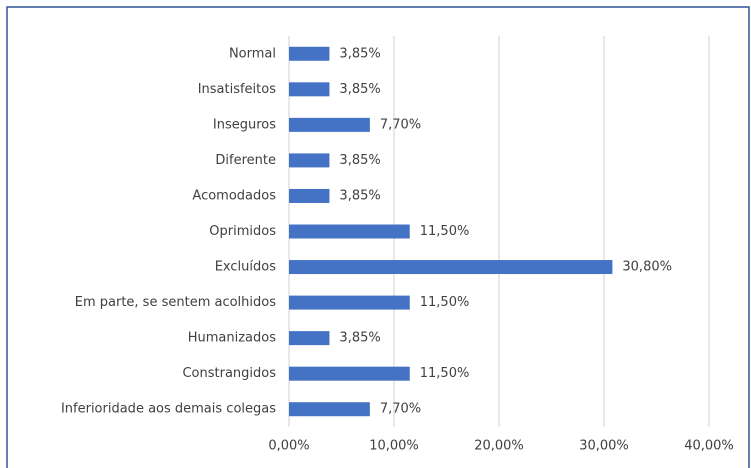 Image resolution: width=751 pixels, height=468 pixels. What do you see at coordinates (234, 195) in the screenshot?
I see `y-tick-label: Acomodados` at bounding box center [234, 195].